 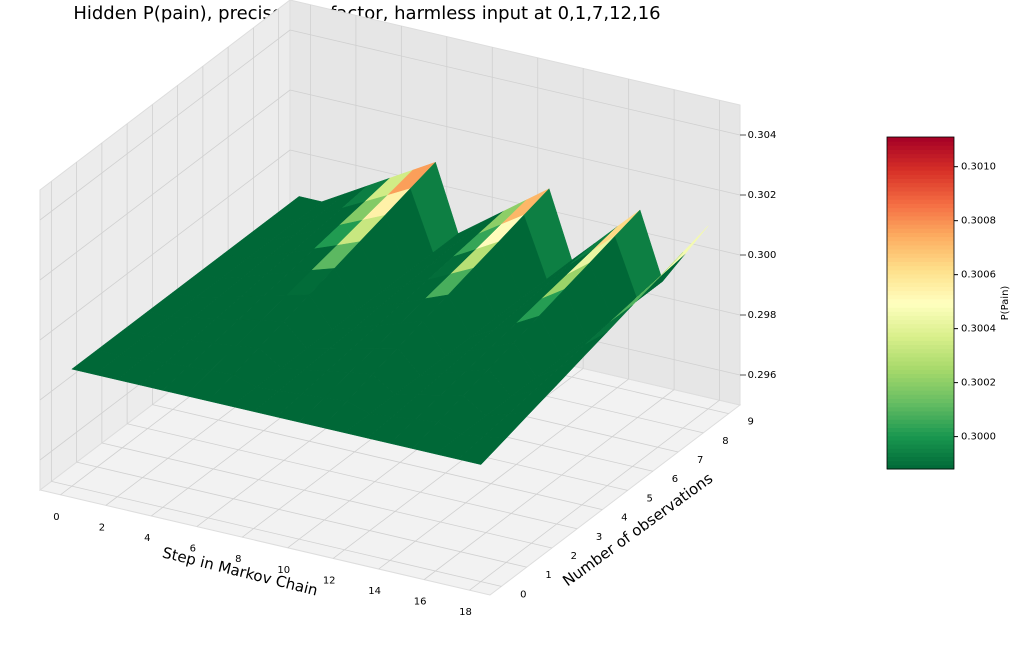 What do you see at coordinates (762, 255) in the screenshot?
I see `z-tick-label: 0.300` at bounding box center [762, 255].